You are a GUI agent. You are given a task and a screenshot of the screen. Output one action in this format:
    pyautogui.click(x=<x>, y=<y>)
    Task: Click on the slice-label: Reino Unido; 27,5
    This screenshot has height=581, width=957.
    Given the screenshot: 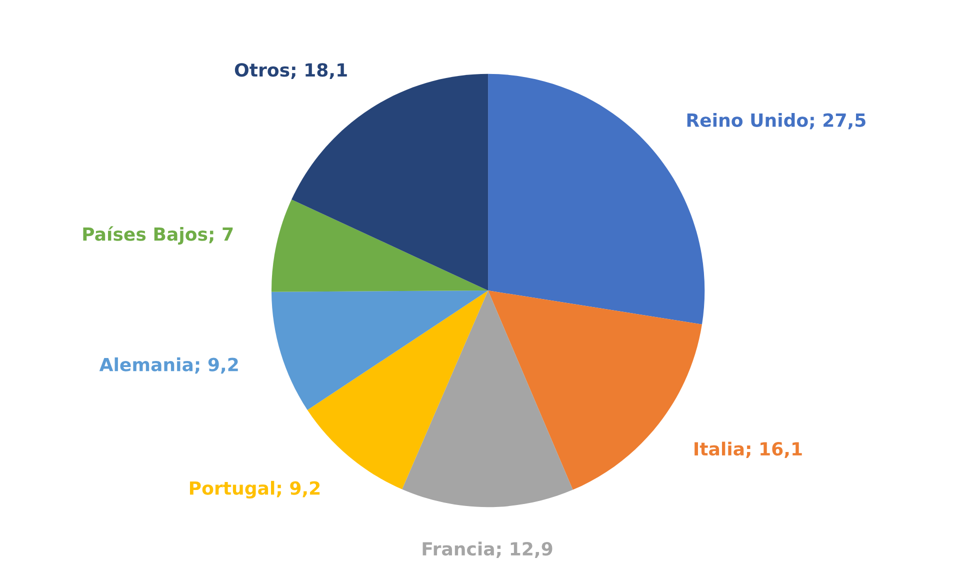 What is the action you would take?
    pyautogui.click(x=776, y=121)
    